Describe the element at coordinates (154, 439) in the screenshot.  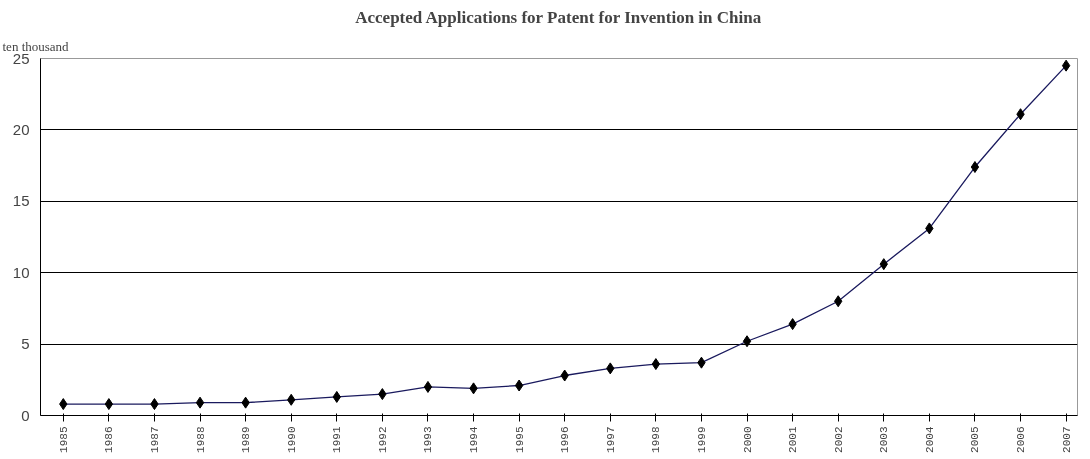
I see `x-tick-label: 1987` at that location.